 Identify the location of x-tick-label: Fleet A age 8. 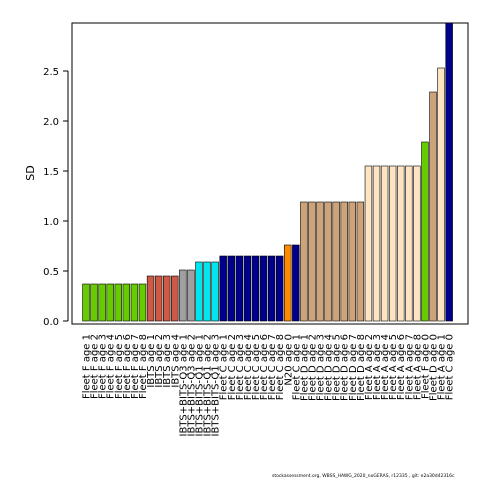
(417, 367).